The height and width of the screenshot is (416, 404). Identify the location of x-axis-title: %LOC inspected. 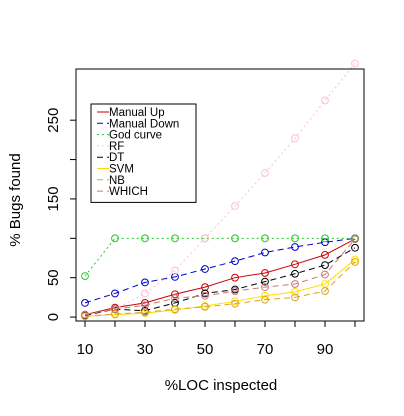
(221, 385).